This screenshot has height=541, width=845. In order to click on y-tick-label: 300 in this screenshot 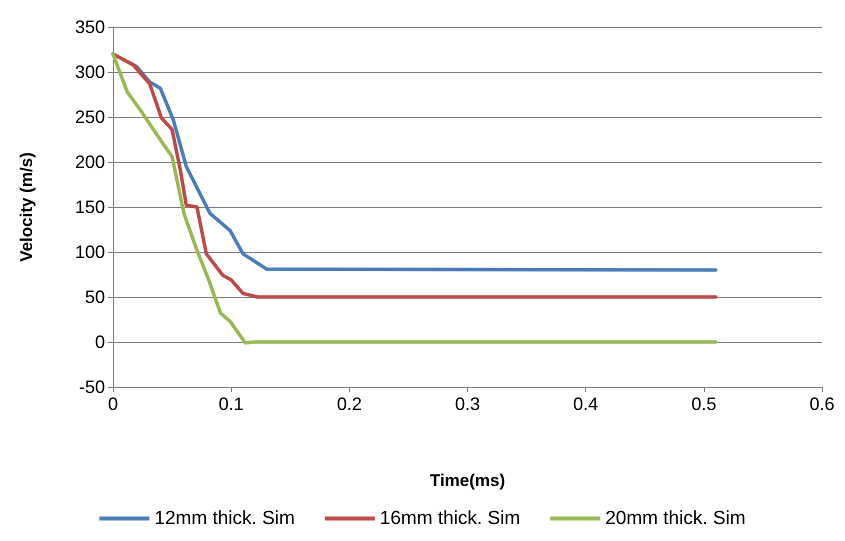, I will do `click(89, 72)`.